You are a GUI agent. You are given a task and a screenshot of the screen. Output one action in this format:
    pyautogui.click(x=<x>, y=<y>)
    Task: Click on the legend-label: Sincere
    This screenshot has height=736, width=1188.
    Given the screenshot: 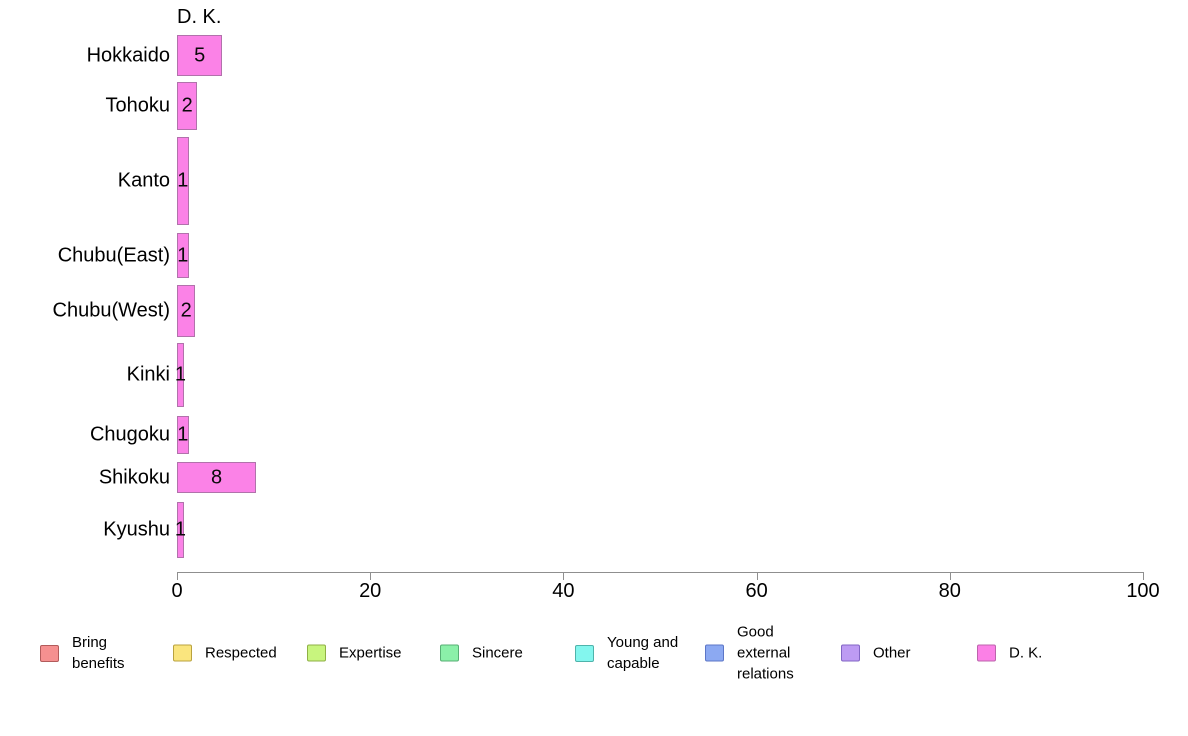 What is the action you would take?
    pyautogui.click(x=497, y=653)
    